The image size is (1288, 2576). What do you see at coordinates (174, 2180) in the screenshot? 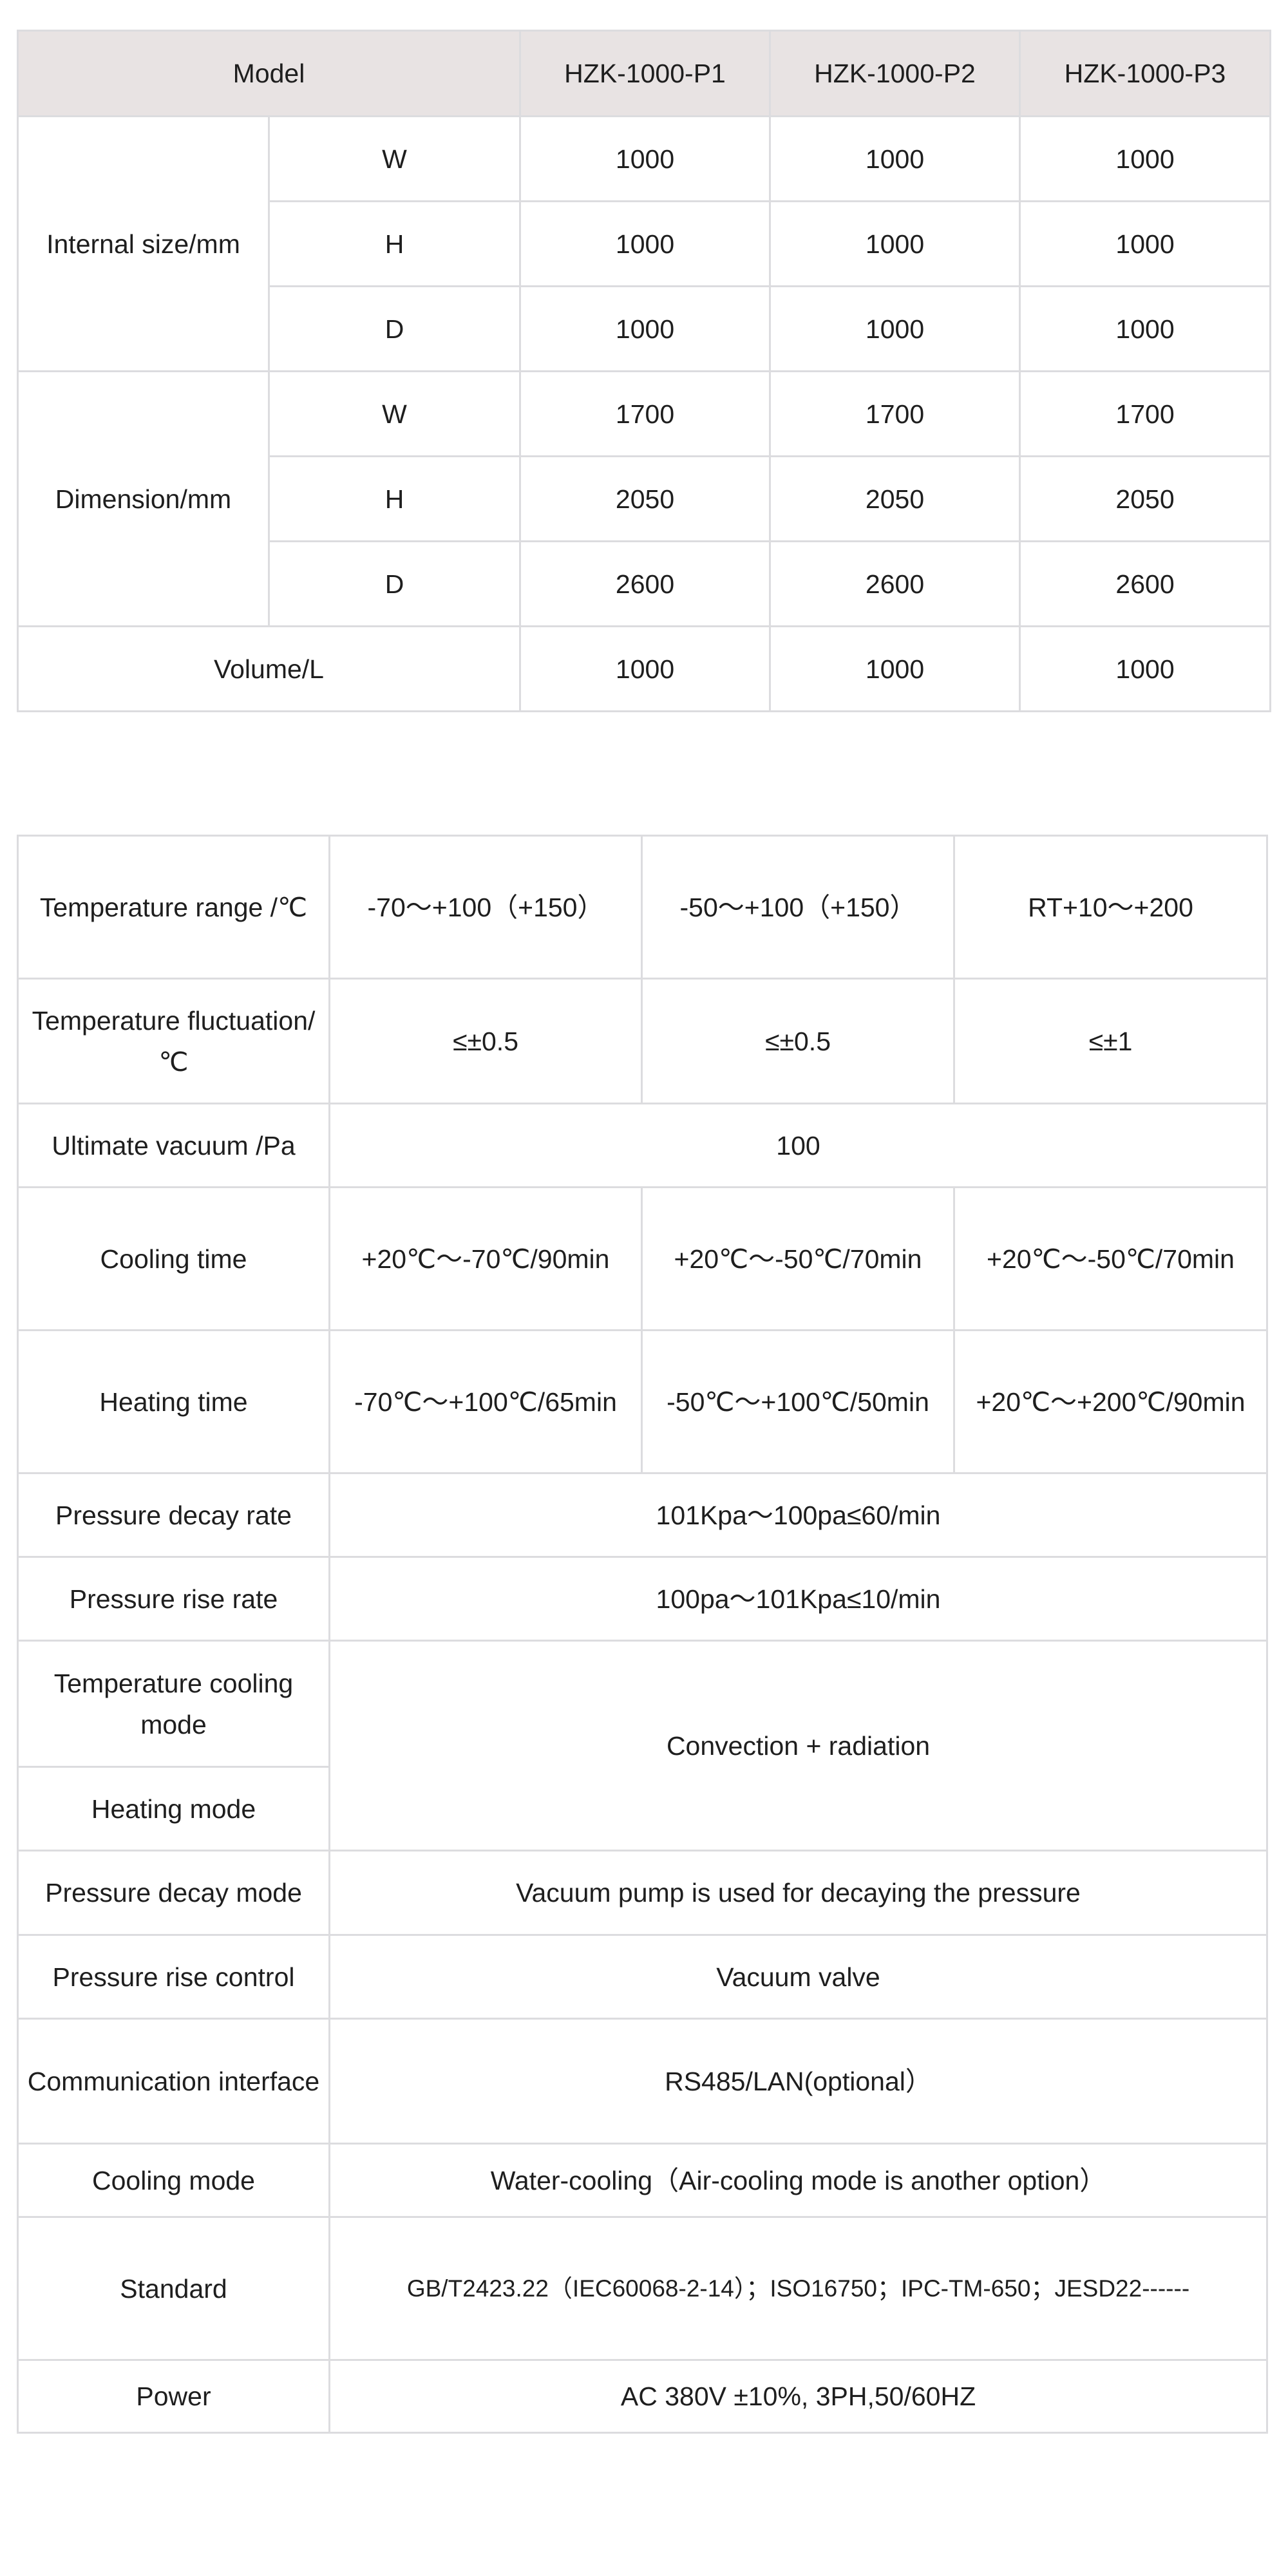
I see `row-label: Cooling mode` at bounding box center [174, 2180].